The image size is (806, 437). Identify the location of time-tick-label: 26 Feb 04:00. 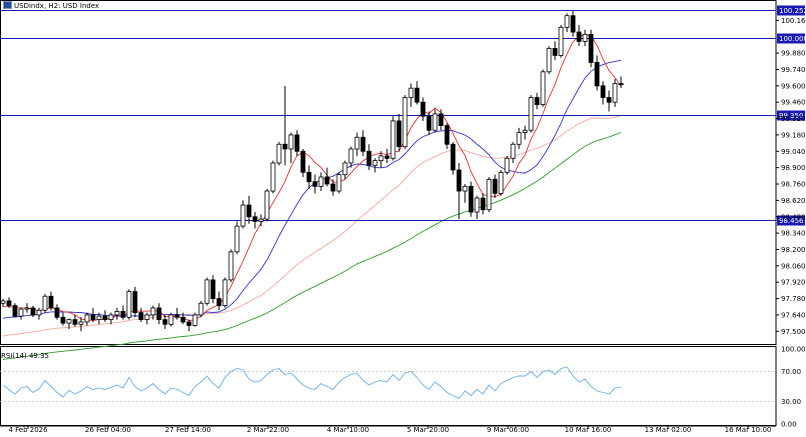
(108, 430).